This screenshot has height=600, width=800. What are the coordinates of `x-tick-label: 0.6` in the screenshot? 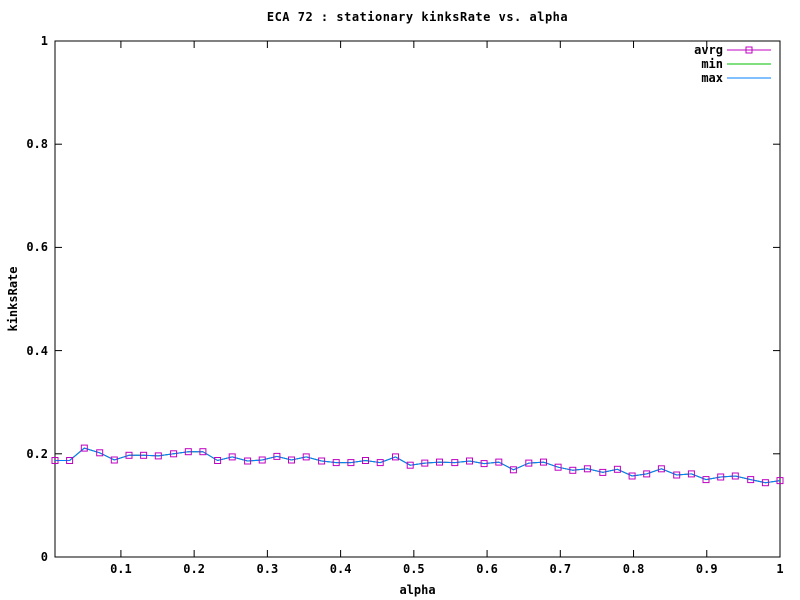 It's located at (487, 569).